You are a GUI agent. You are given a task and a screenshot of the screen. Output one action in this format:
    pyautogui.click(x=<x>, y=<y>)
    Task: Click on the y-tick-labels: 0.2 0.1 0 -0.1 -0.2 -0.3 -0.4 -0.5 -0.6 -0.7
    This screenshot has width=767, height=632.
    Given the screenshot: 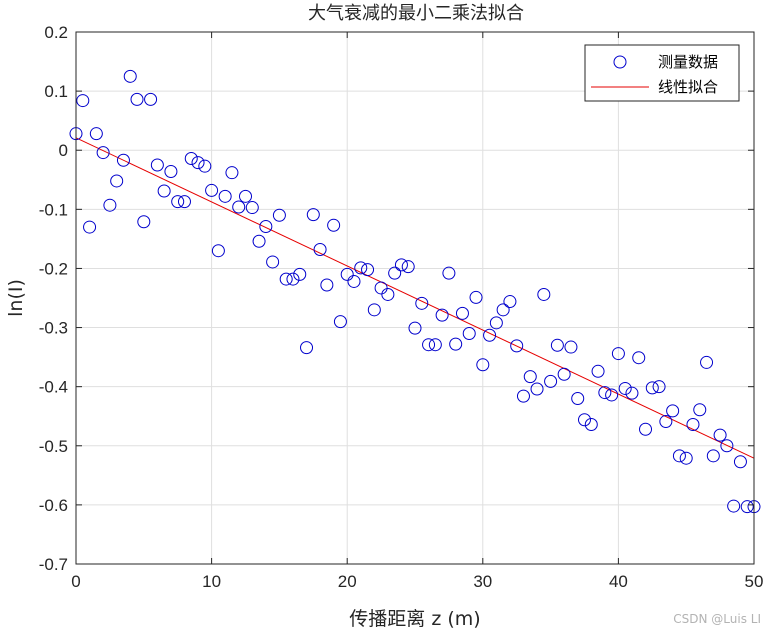 What is the action you would take?
    pyautogui.click(x=53, y=298)
    